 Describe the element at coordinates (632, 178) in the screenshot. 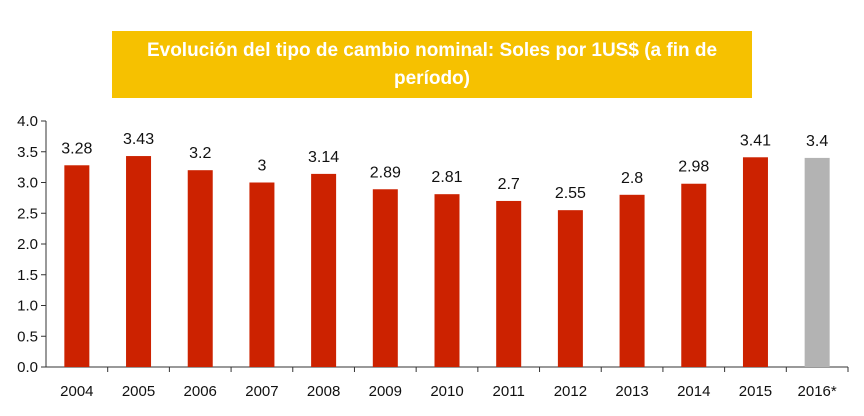

I see `data-label: 2.8` at that location.